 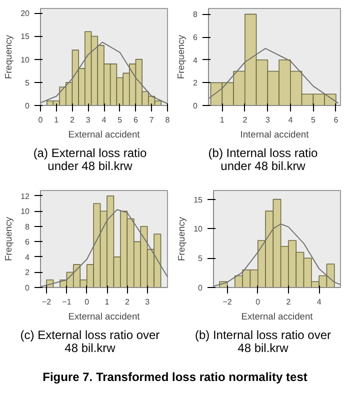 I want to click on caption: Figure 7. Transformed loss ratio normality test, so click(x=175, y=377).